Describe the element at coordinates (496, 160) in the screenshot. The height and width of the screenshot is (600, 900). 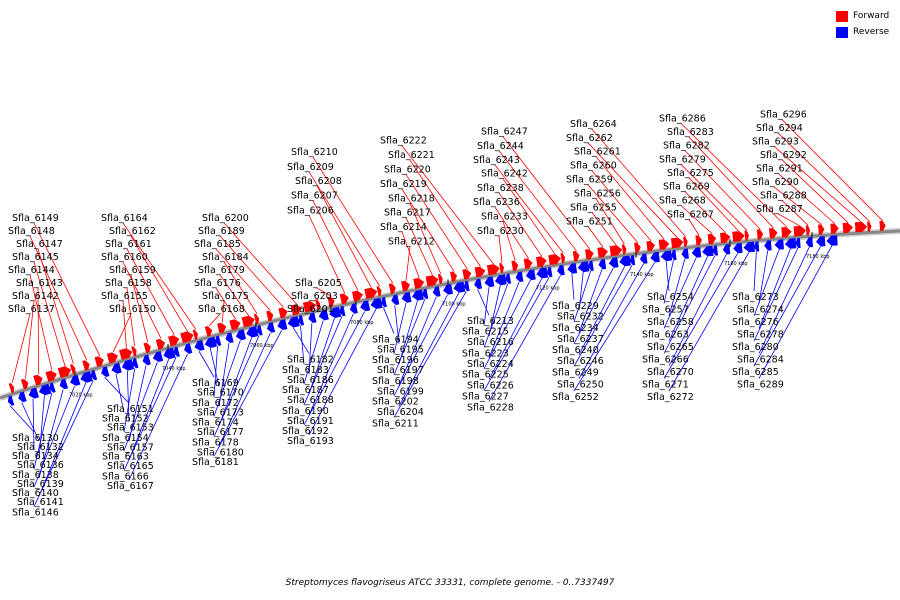
I see `forward-gene-label: Sfla_6243` at that location.